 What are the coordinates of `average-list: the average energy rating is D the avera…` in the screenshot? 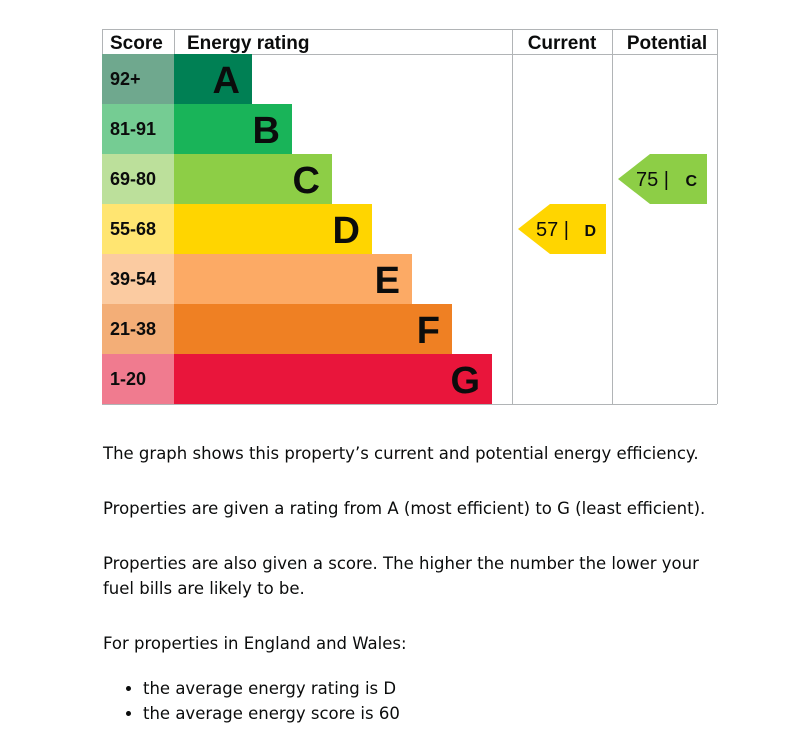 It's located at (413, 701).